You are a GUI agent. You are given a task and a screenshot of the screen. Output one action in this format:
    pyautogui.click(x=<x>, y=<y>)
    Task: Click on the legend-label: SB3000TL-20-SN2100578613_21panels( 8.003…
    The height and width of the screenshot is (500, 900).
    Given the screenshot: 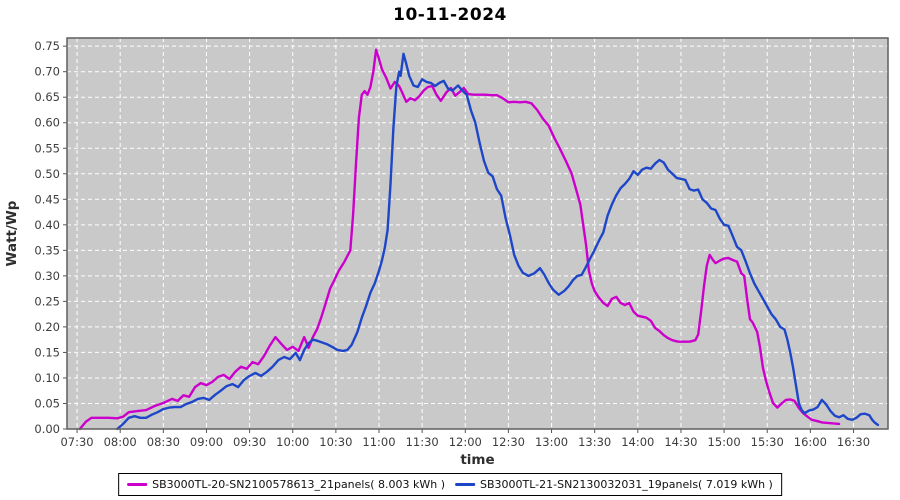 What is the action you would take?
    pyautogui.click(x=298, y=484)
    